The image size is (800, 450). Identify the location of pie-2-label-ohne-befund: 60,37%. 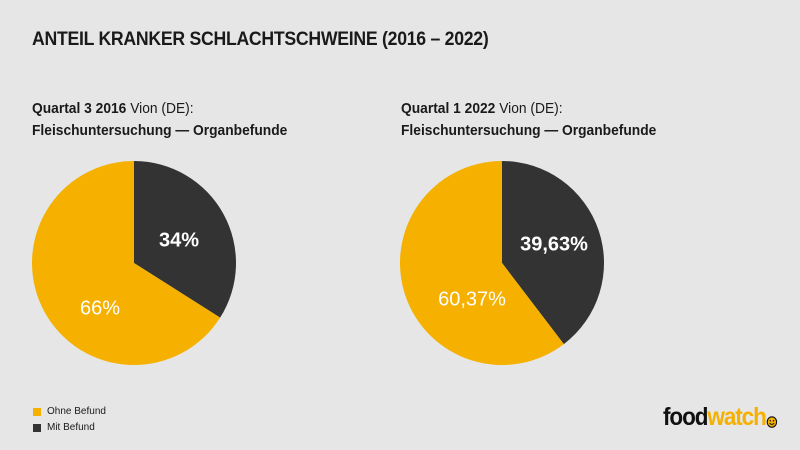
(472, 299).